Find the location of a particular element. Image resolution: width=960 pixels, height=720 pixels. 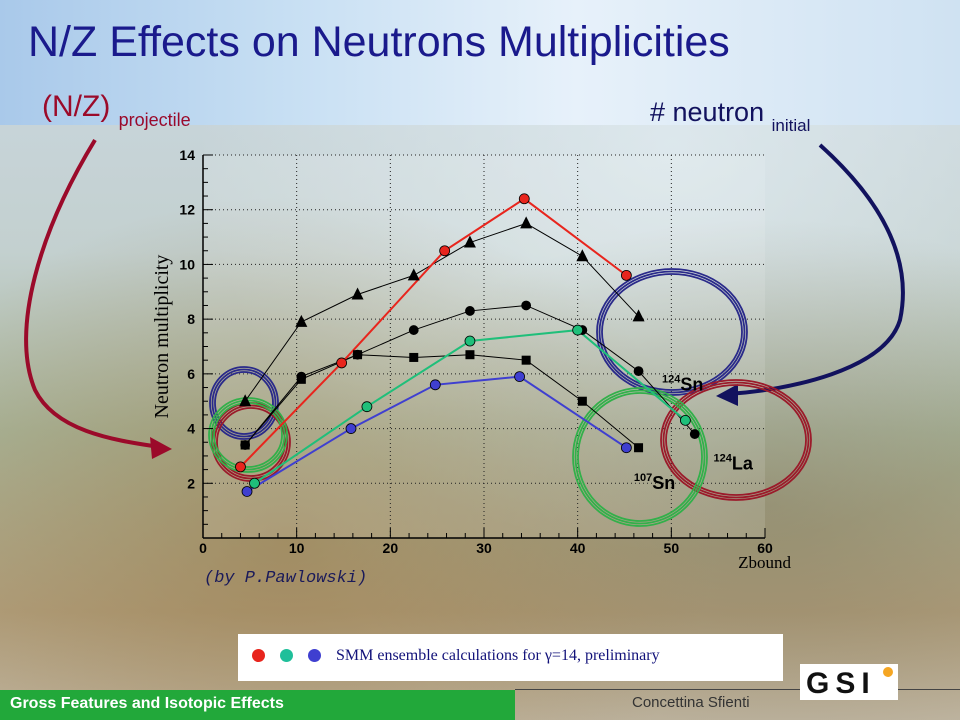

highlight-ellipse-107sn is located at coordinates (640, 457).